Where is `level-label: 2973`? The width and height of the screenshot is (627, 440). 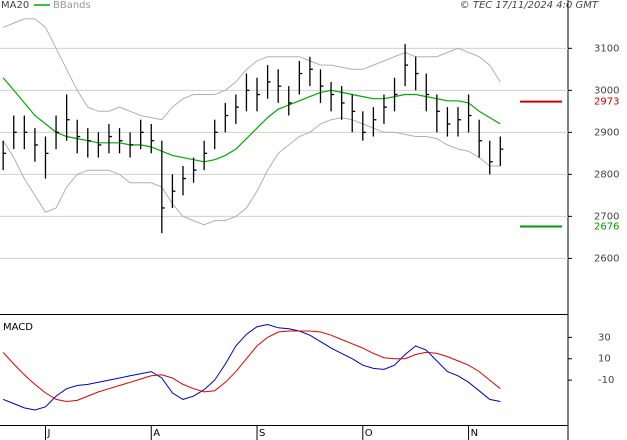
level-label: 2973 is located at coordinates (606, 102).